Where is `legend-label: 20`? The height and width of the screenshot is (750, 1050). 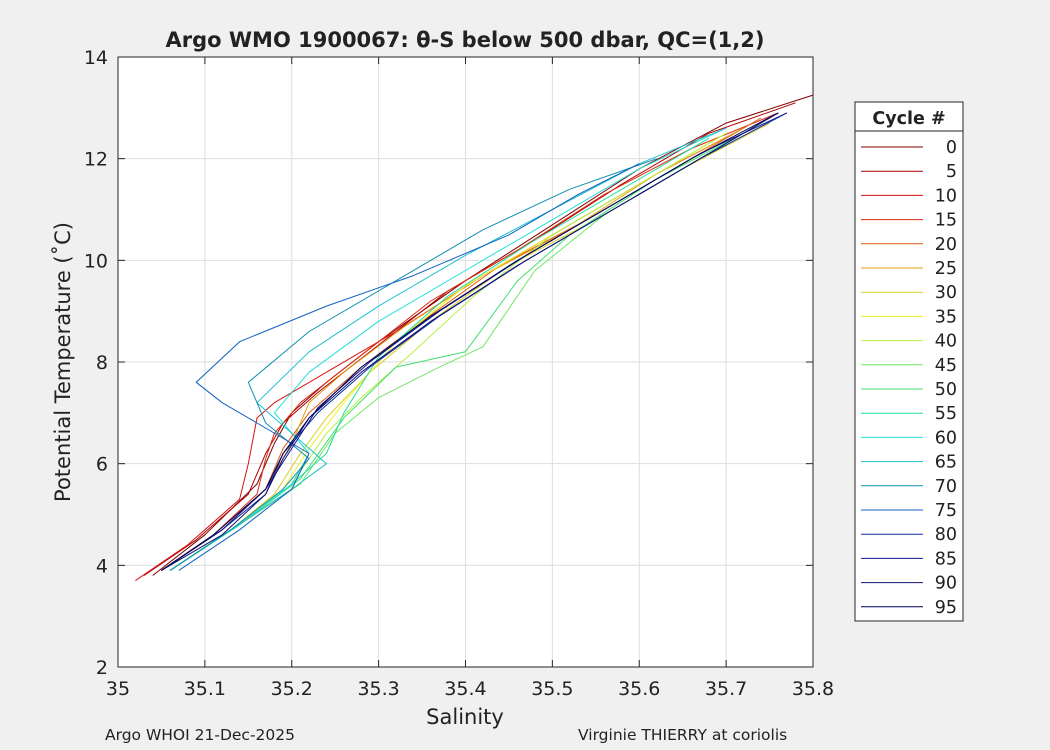
legend-label: 20 is located at coordinates (946, 245).